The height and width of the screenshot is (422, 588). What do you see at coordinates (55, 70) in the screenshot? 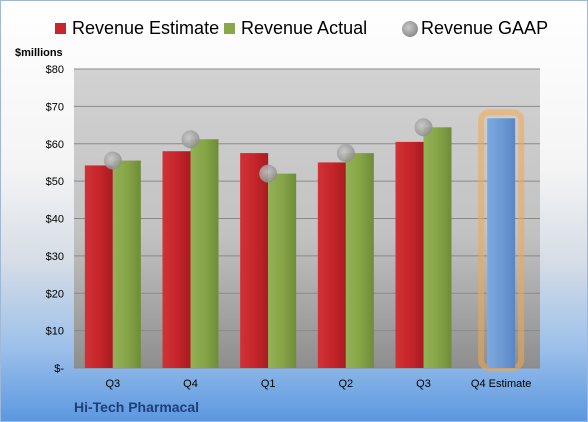
I see `y-tick-label: $80` at bounding box center [55, 70].